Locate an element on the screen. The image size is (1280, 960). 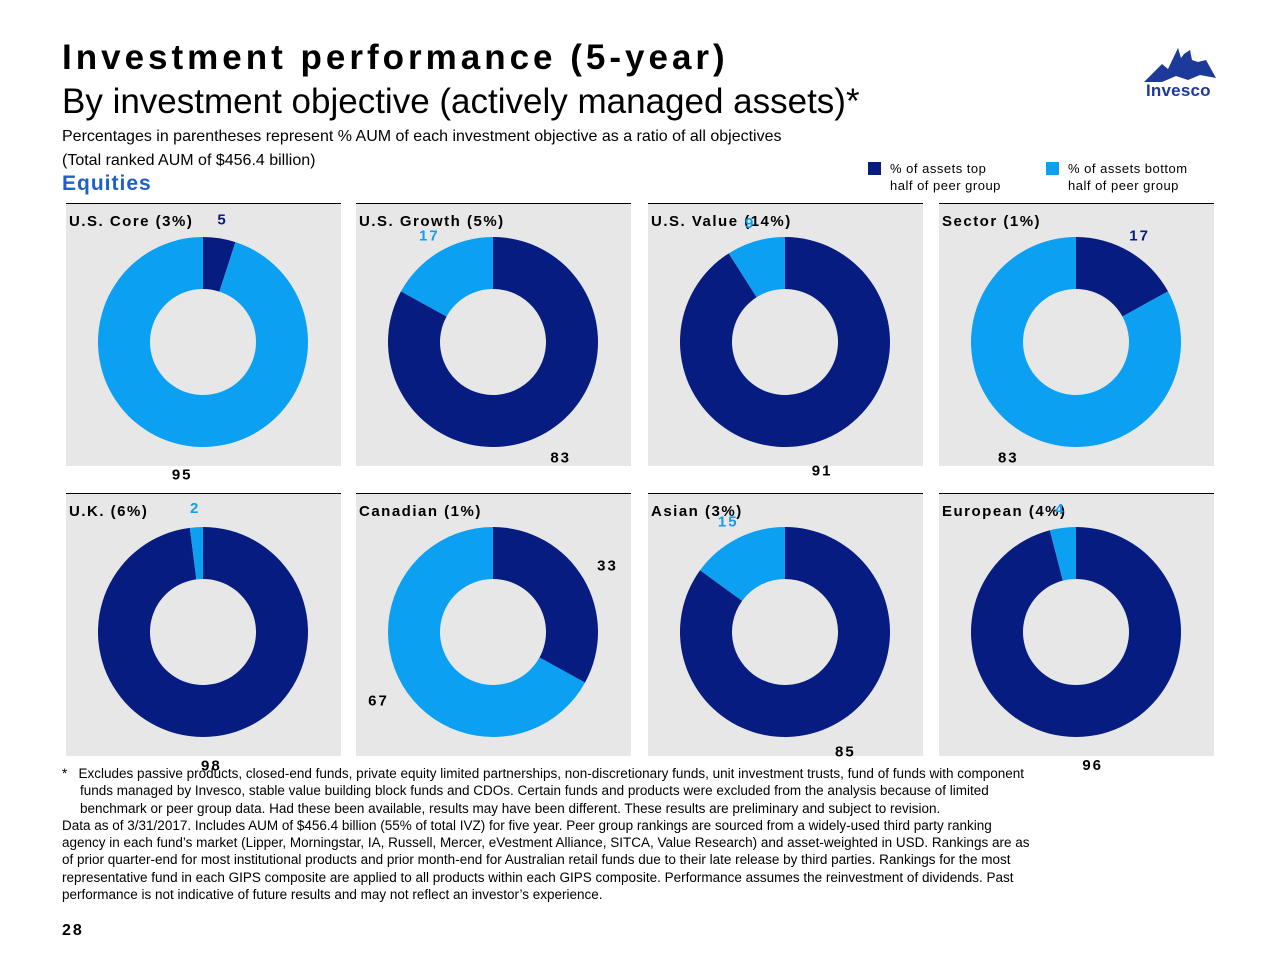
data-label-top-half: 83 is located at coordinates (560, 457).